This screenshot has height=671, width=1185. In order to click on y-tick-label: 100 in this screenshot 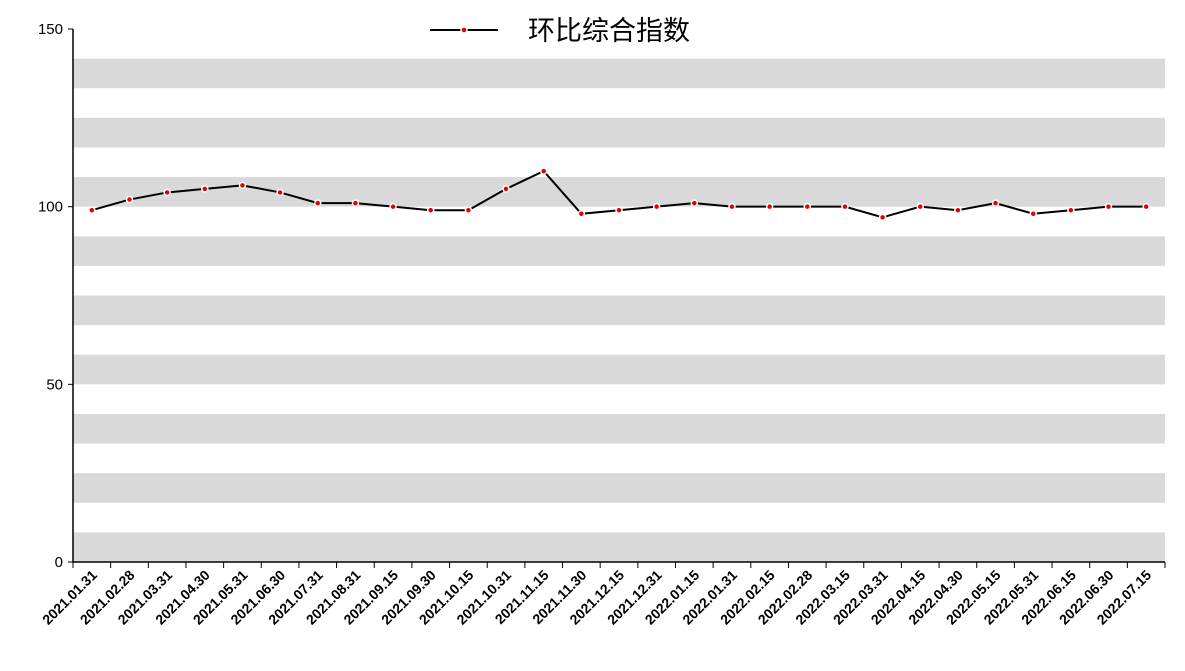, I will do `click(50, 207)`.